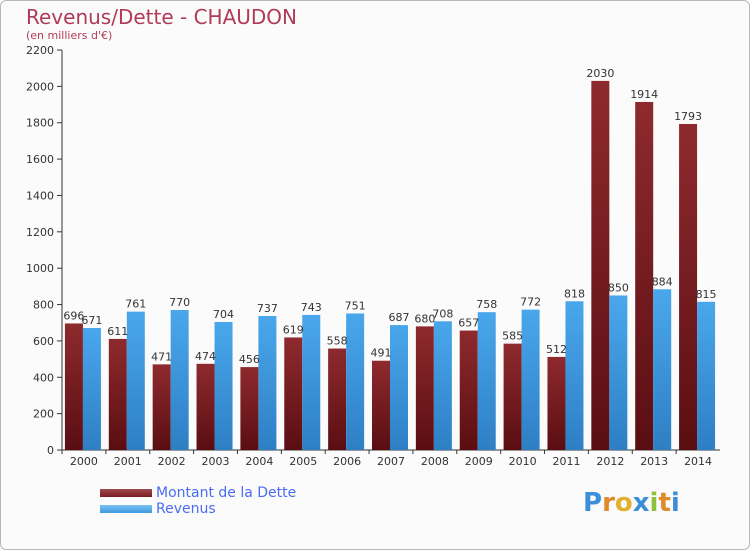 The height and width of the screenshot is (550, 750). I want to click on data-label-dette: 471, so click(161, 356).